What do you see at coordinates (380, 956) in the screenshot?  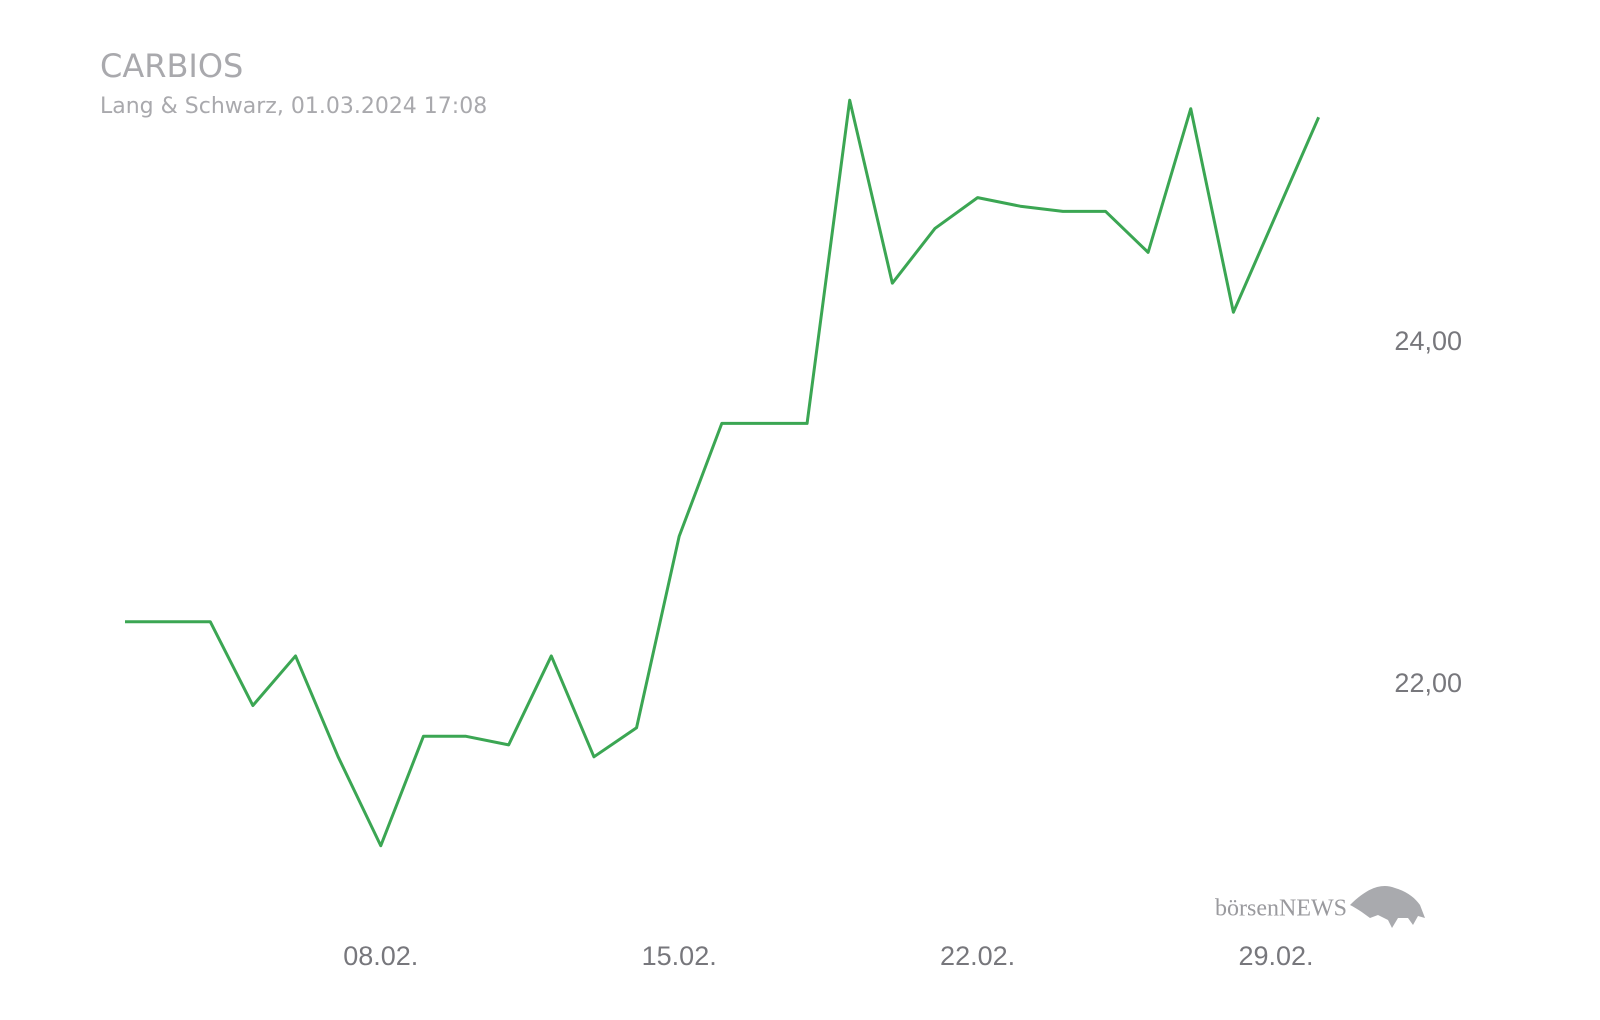 I see `x-tick-label: 08.02.` at bounding box center [380, 956].